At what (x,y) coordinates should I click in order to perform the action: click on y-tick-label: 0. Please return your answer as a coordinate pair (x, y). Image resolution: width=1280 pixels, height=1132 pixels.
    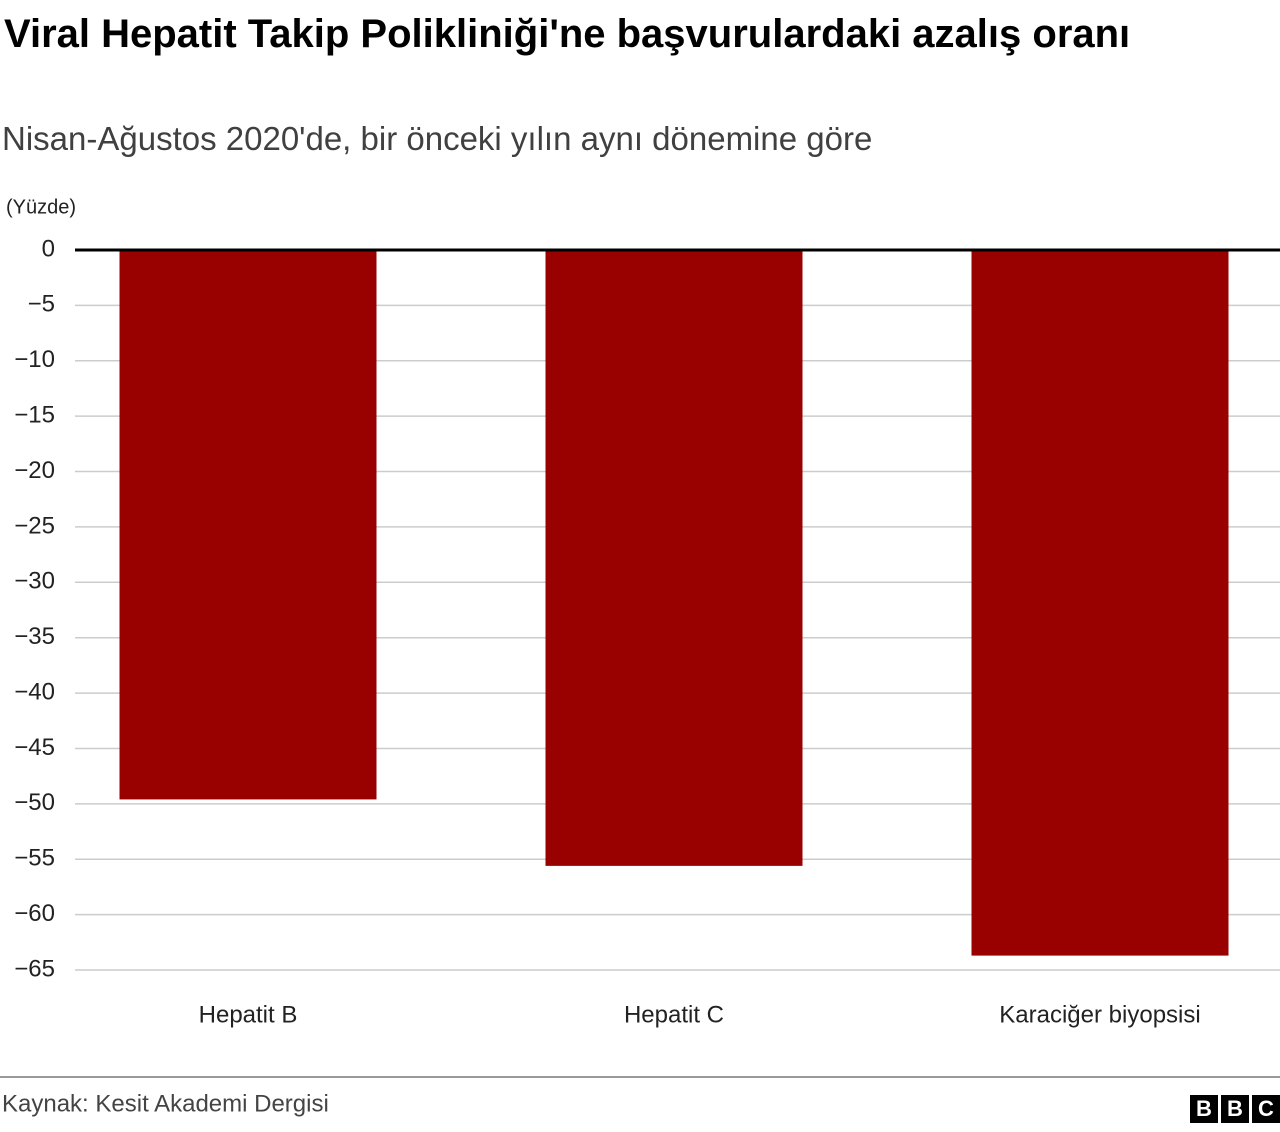
    Looking at the image, I should click on (48, 248).